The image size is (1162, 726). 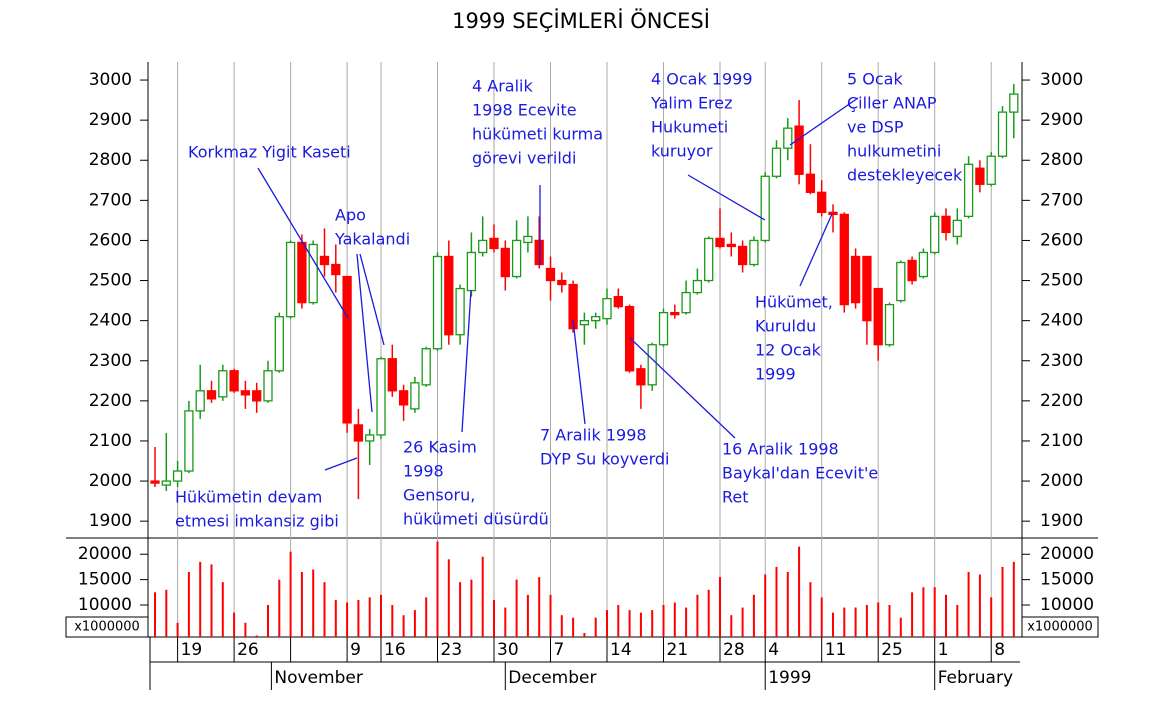 I want to click on x-tick-label: 23, so click(x=452, y=650).